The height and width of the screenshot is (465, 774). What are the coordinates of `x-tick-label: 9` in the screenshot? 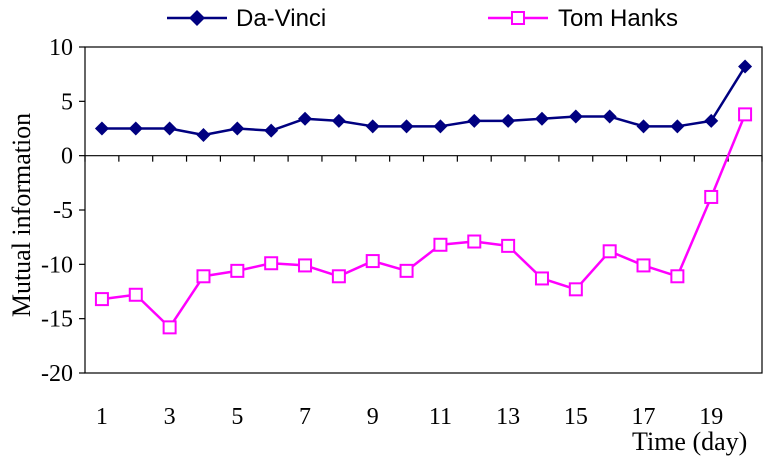 It's located at (373, 417).